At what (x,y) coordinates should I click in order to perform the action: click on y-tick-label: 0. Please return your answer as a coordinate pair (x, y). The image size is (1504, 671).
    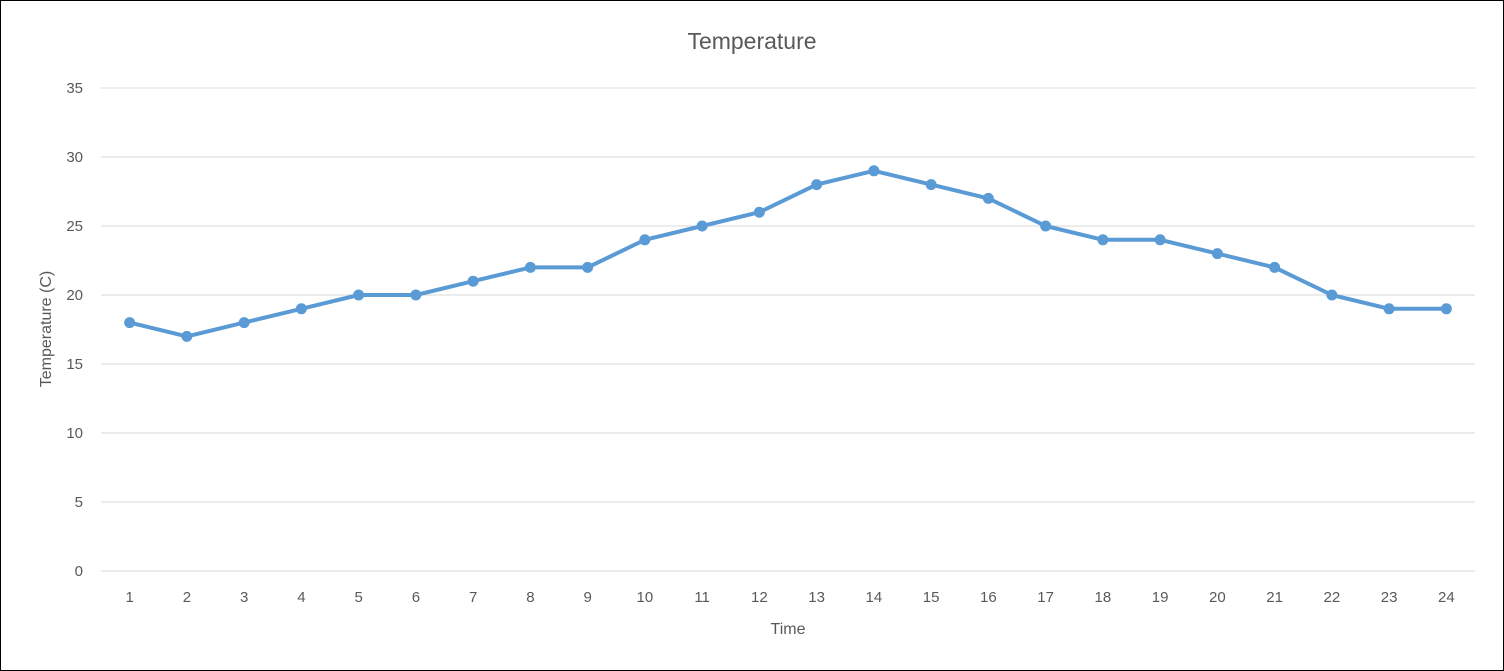
    Looking at the image, I should click on (79, 571).